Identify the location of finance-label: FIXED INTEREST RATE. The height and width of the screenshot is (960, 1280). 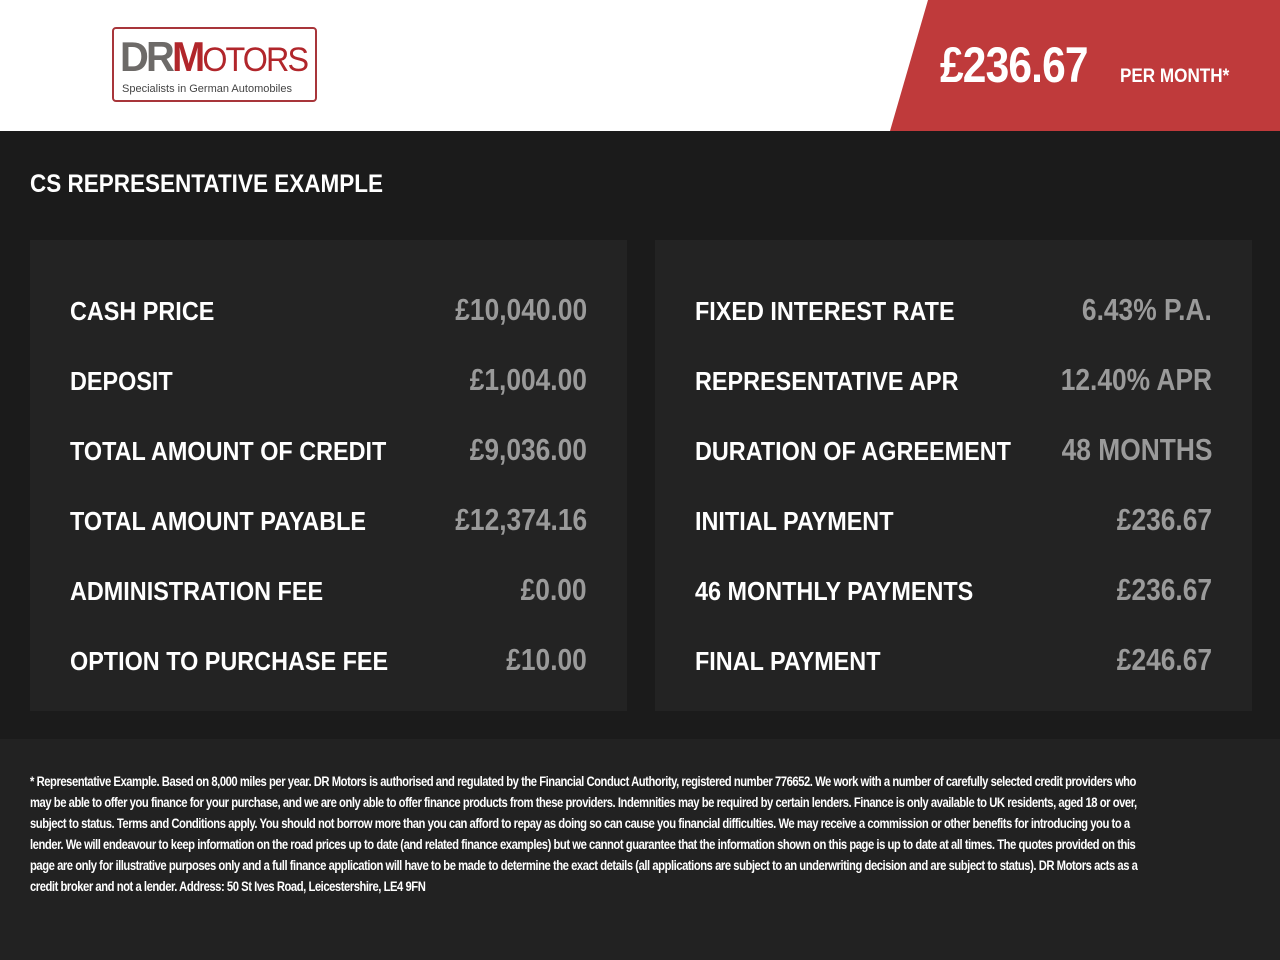
(825, 311).